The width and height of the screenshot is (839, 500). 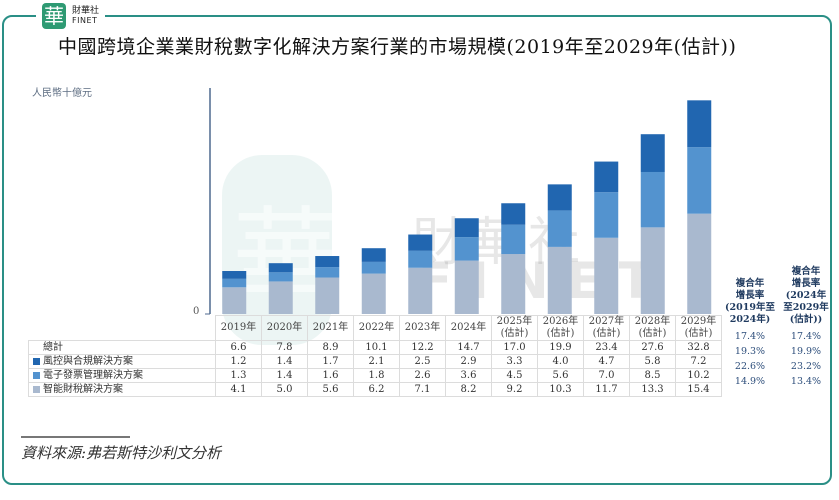 What do you see at coordinates (698, 389) in the screenshot?
I see `data-label: 15.4` at bounding box center [698, 389].